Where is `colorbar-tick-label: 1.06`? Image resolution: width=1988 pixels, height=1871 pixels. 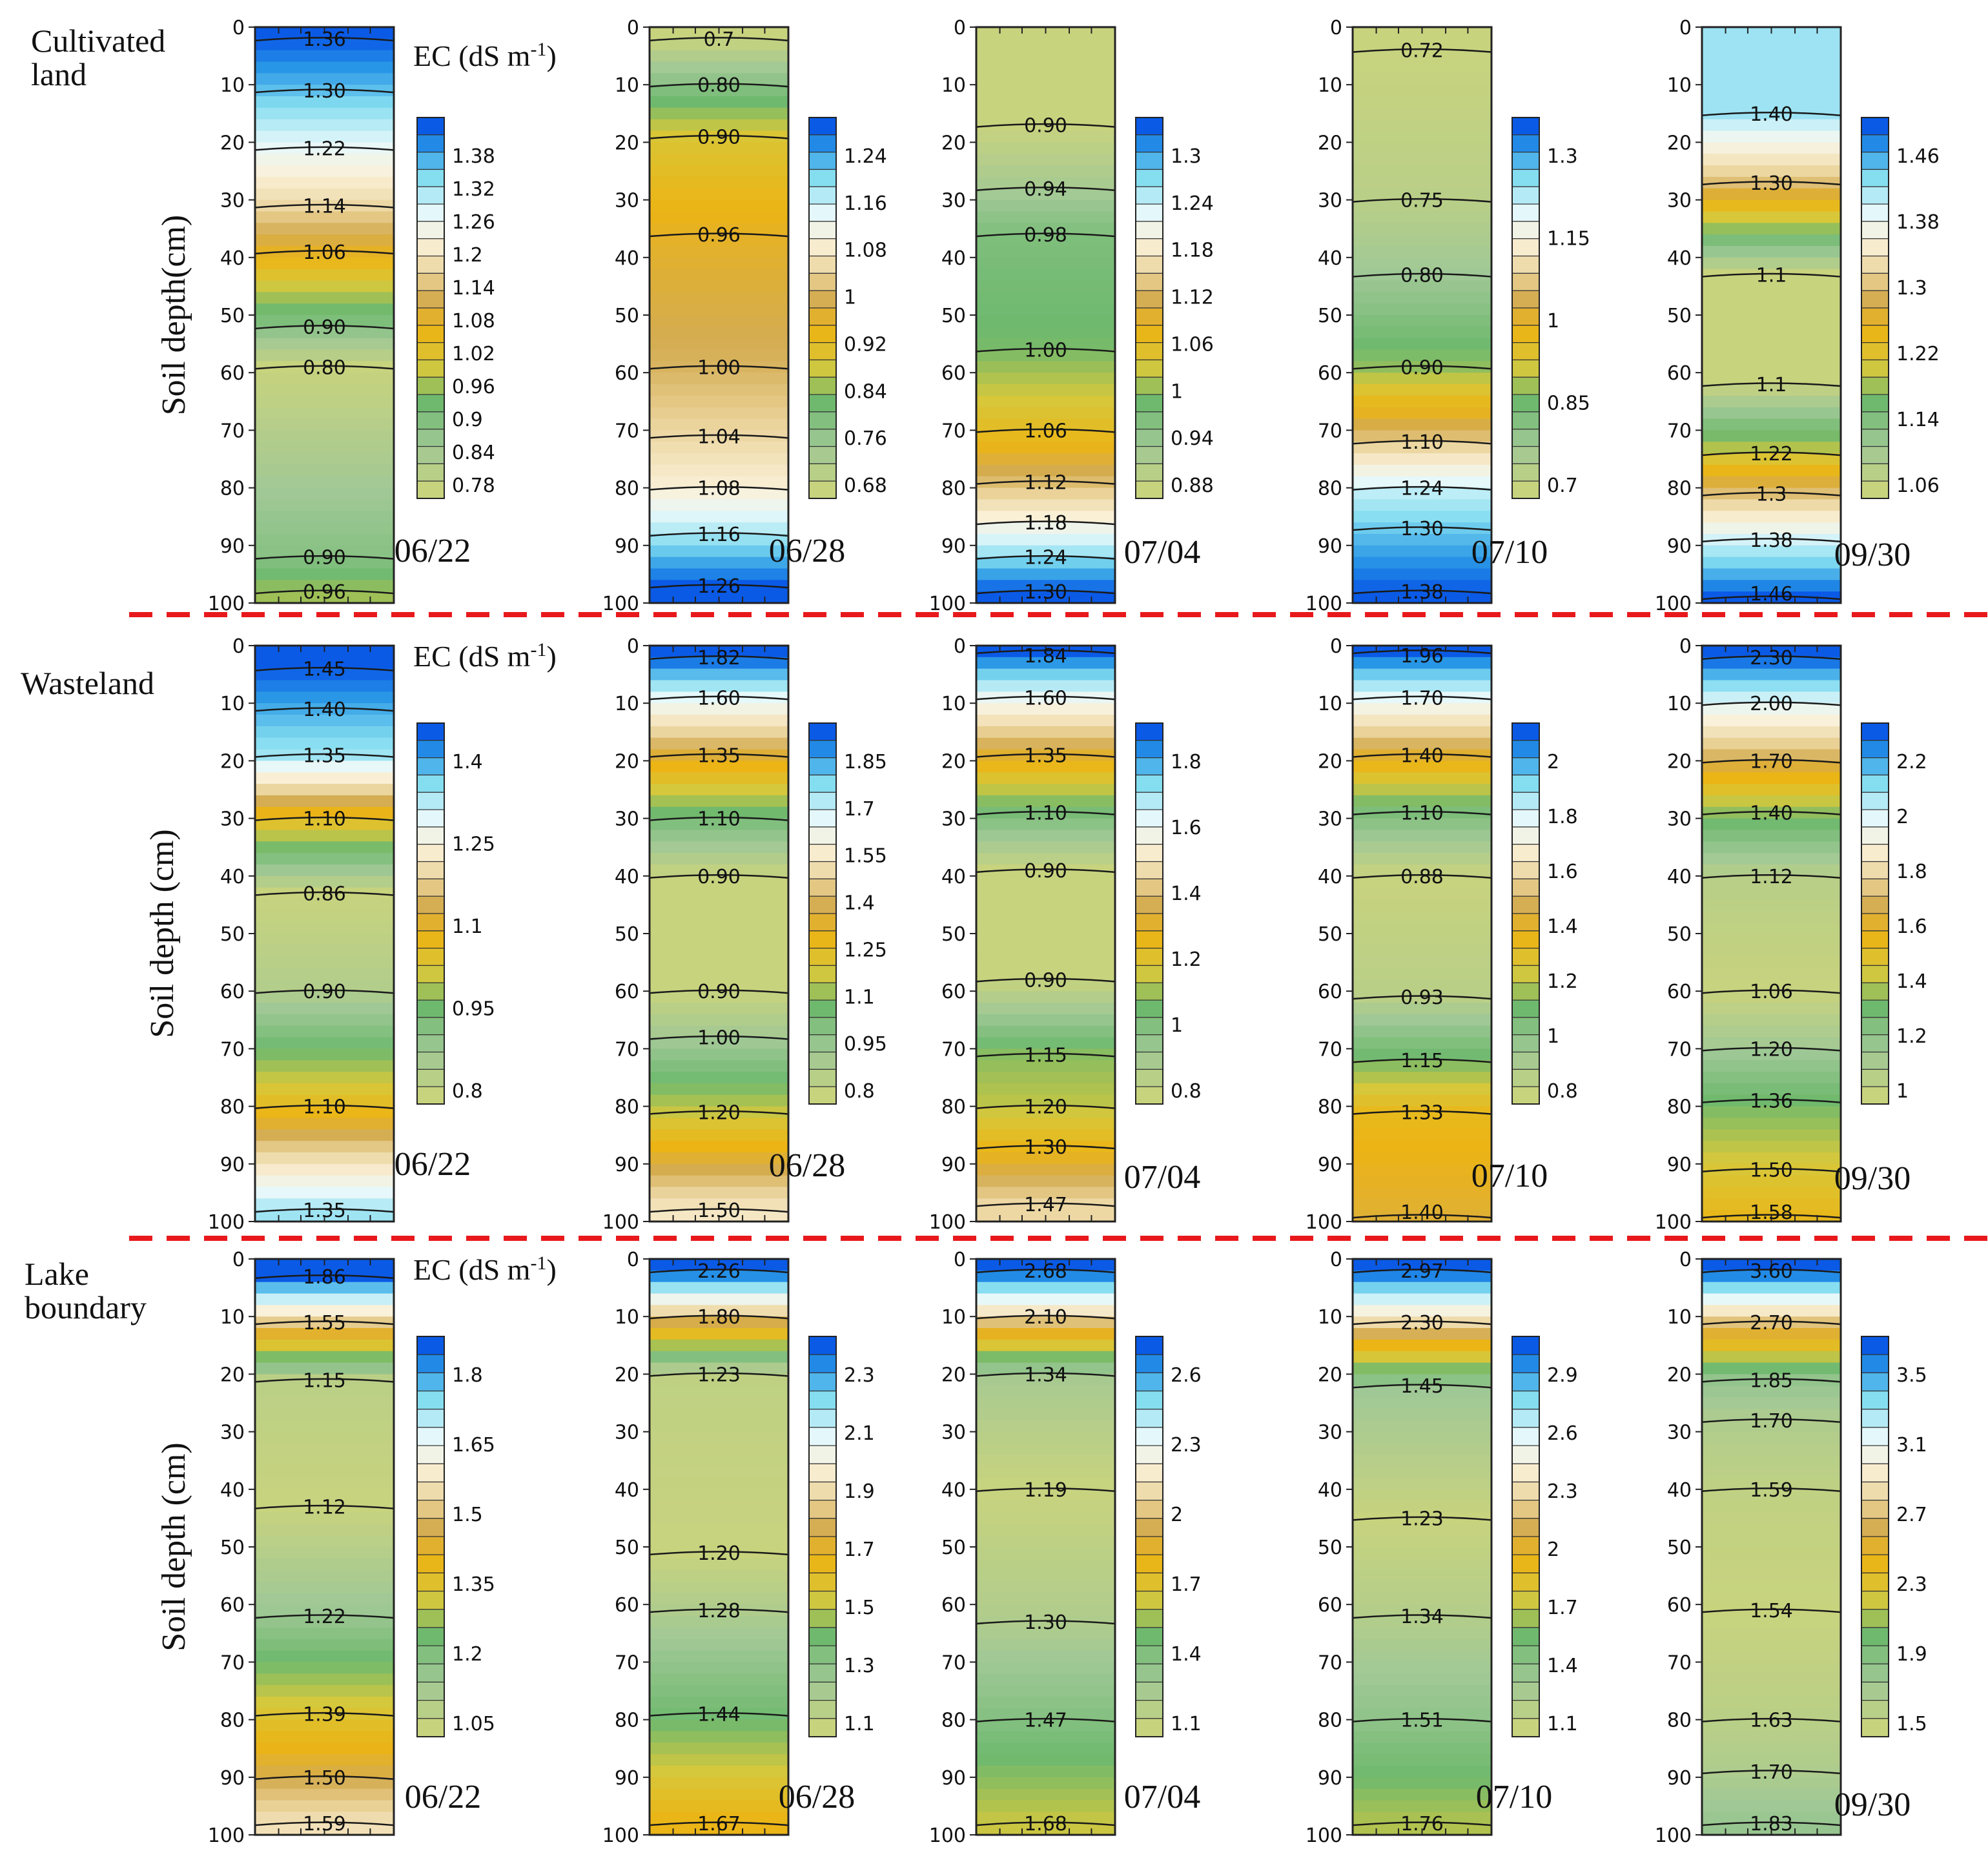 colorbar-tick-label: 1.06 is located at coordinates (1918, 486).